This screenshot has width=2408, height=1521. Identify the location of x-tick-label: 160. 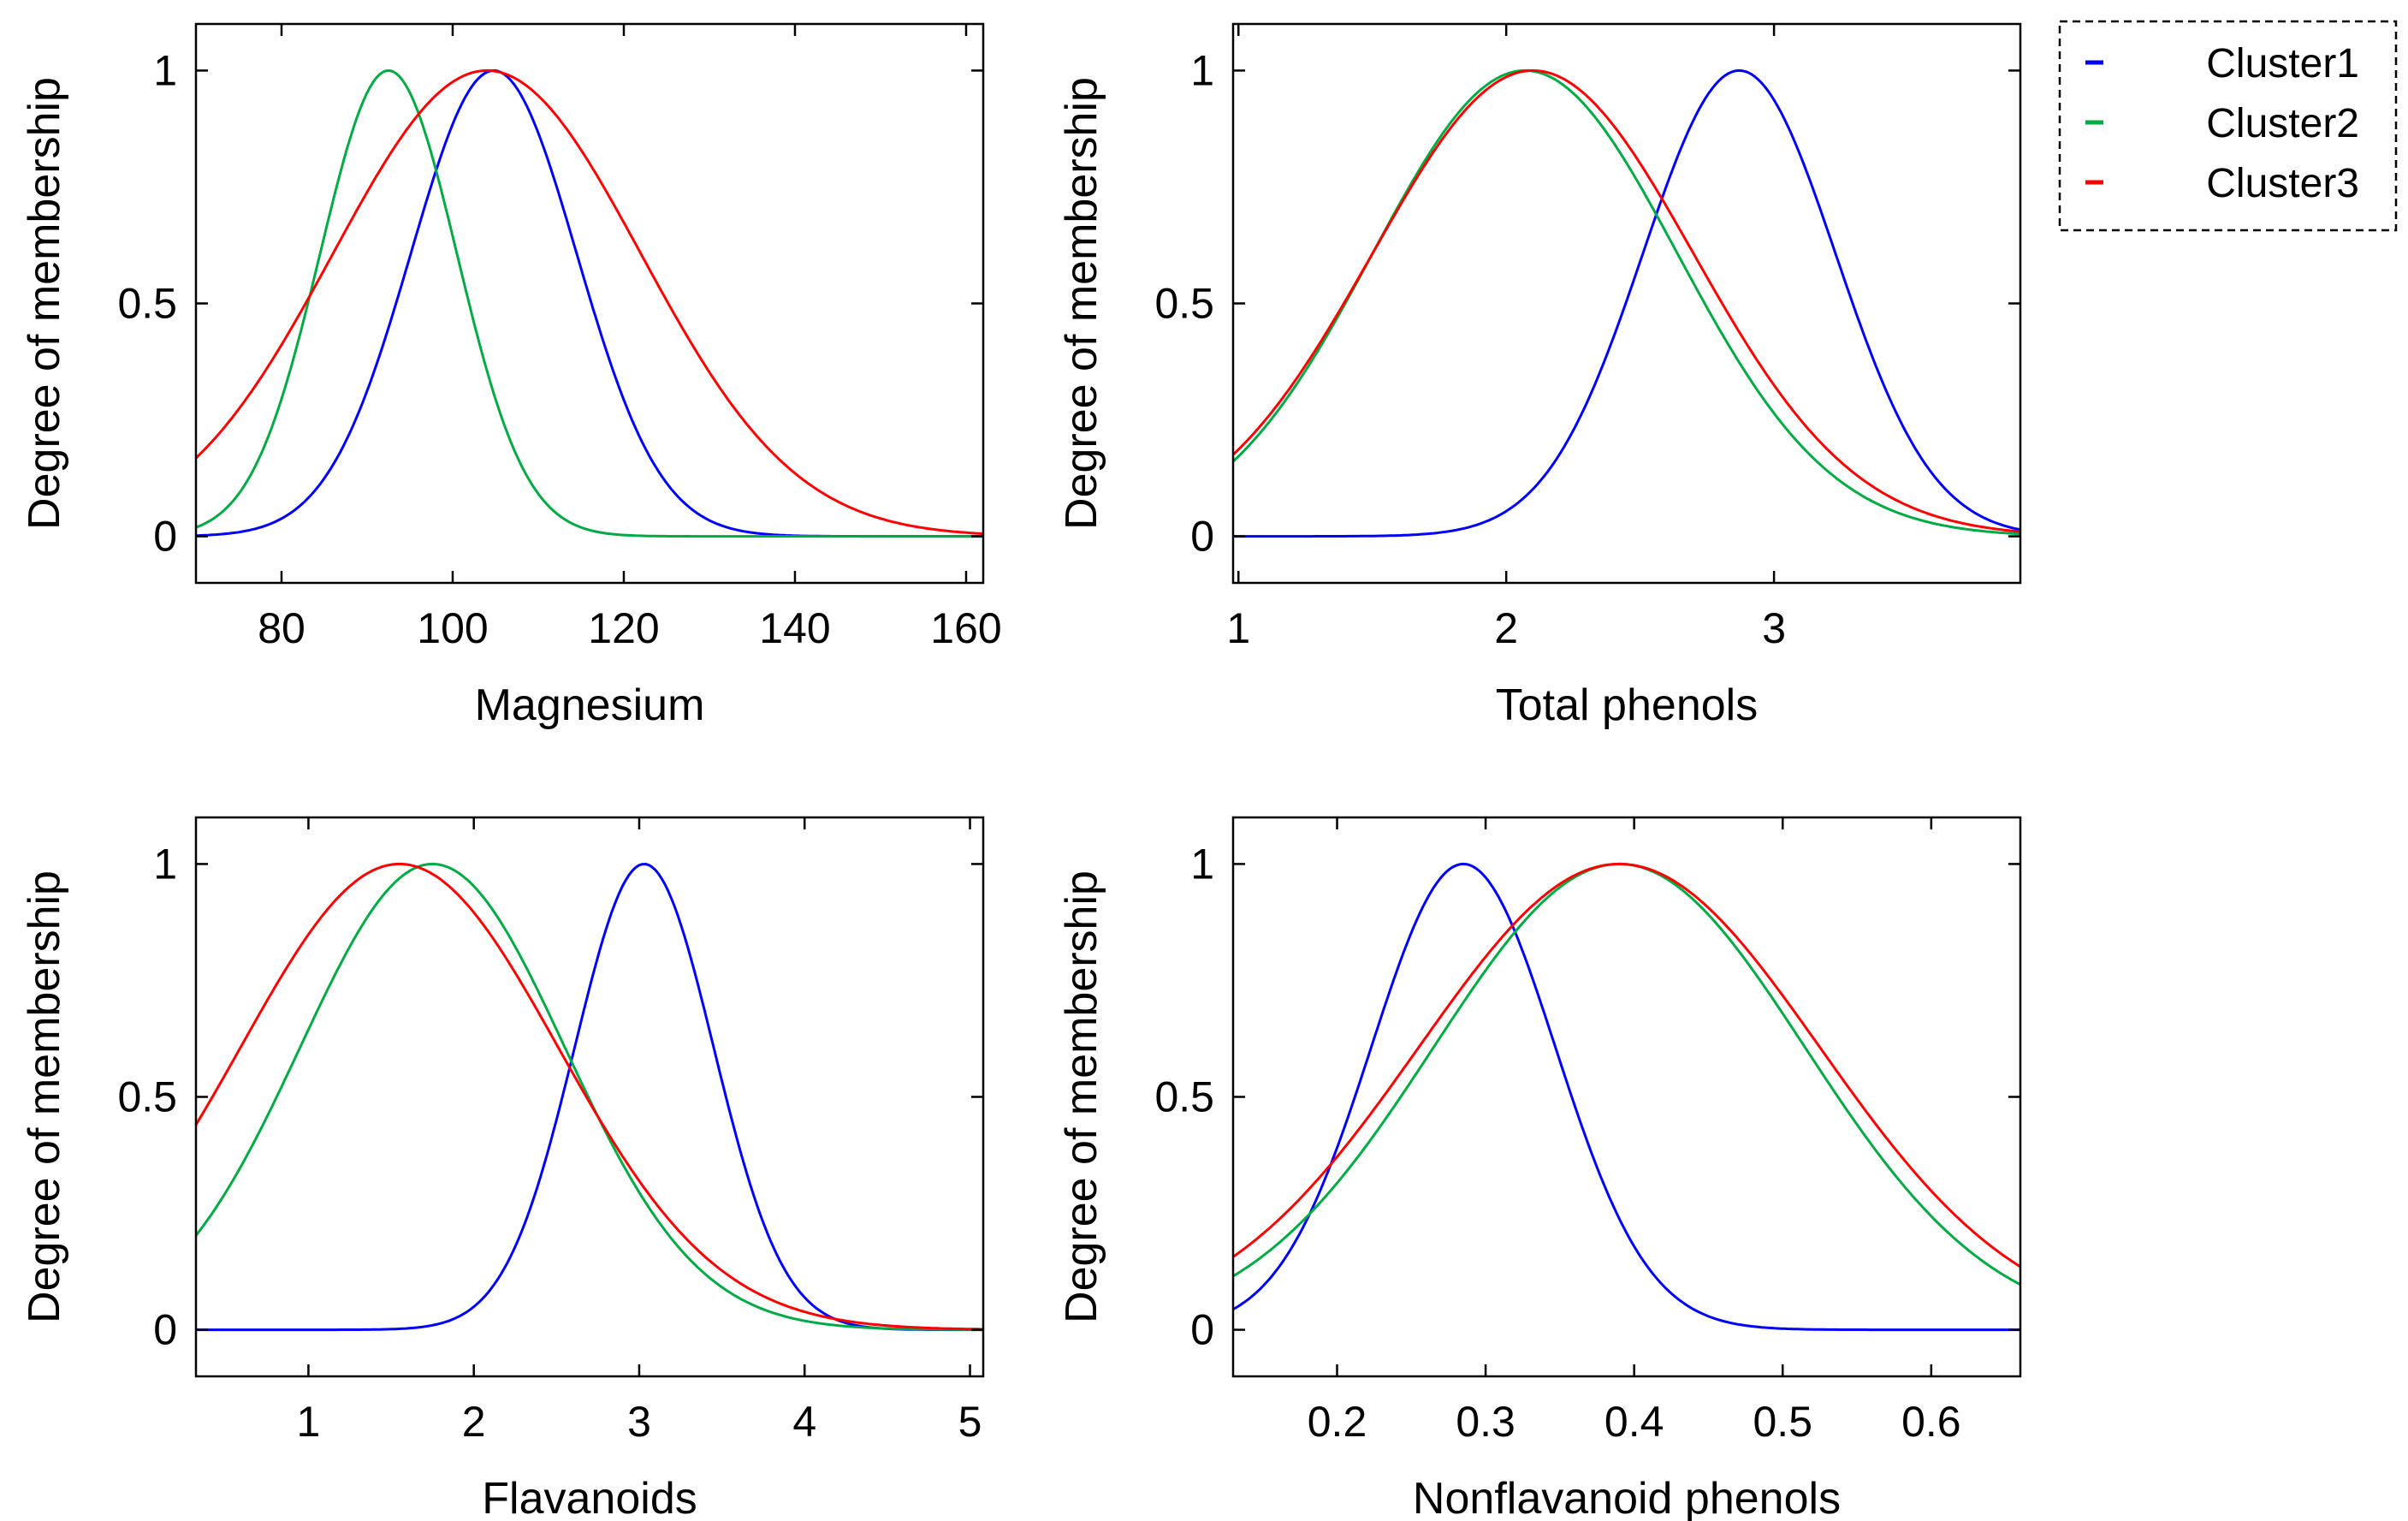
(965, 628).